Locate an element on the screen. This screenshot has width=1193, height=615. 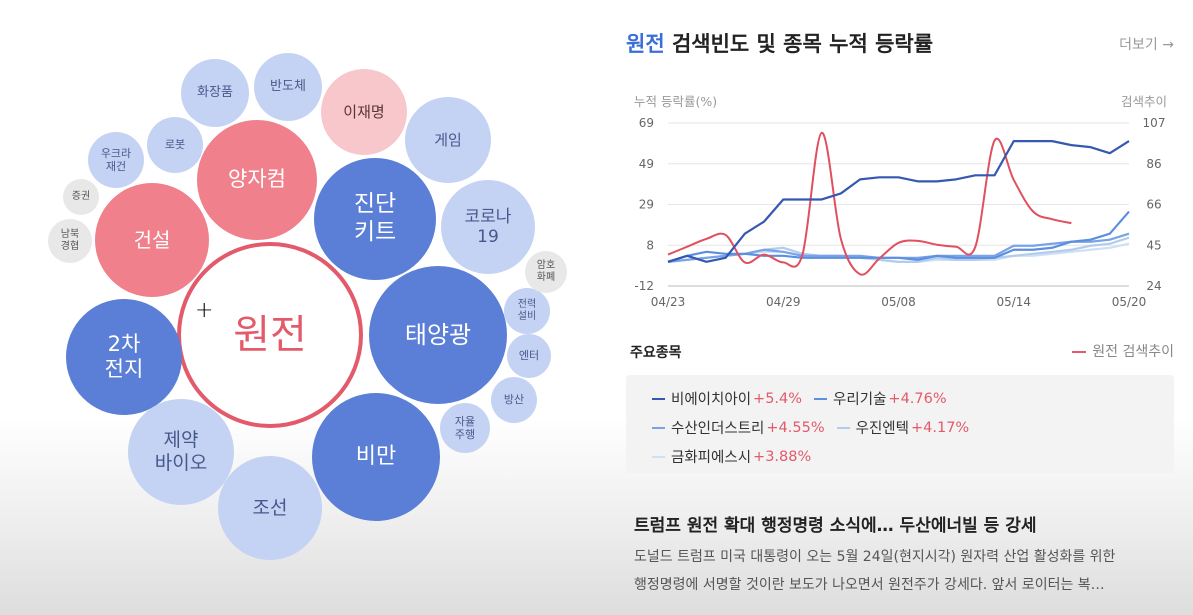
y-right-tick-label: 107 is located at coordinates (1154, 123).